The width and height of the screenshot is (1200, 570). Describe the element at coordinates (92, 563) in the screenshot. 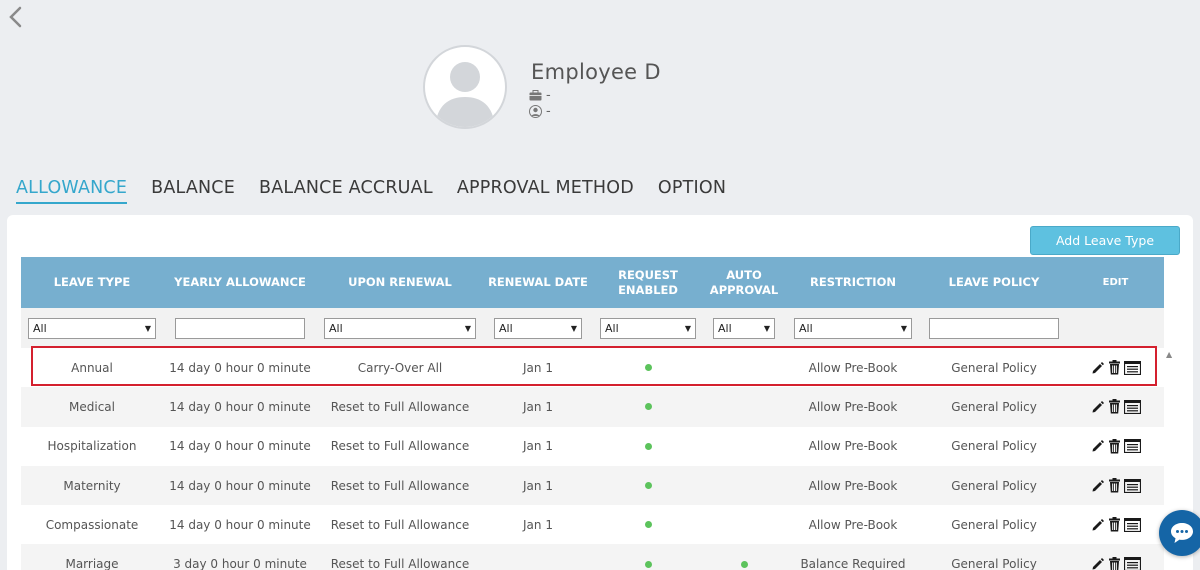

I see `cell-leave-type: Marriage` at that location.